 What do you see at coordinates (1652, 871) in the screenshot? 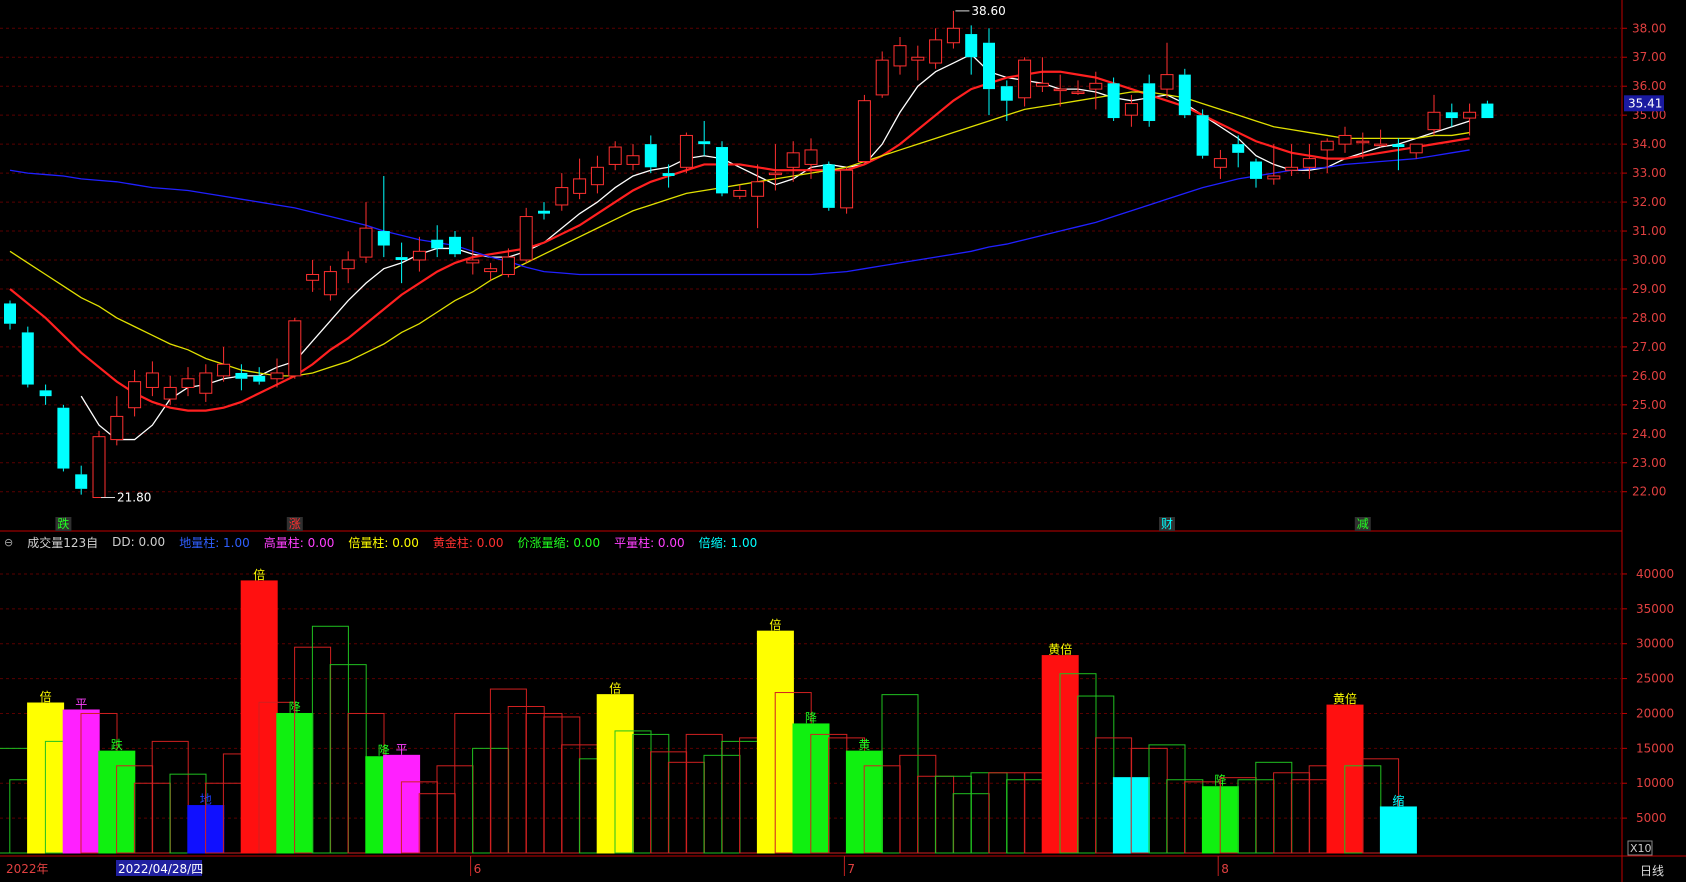
I see `period-label: 日线` at bounding box center [1652, 871].